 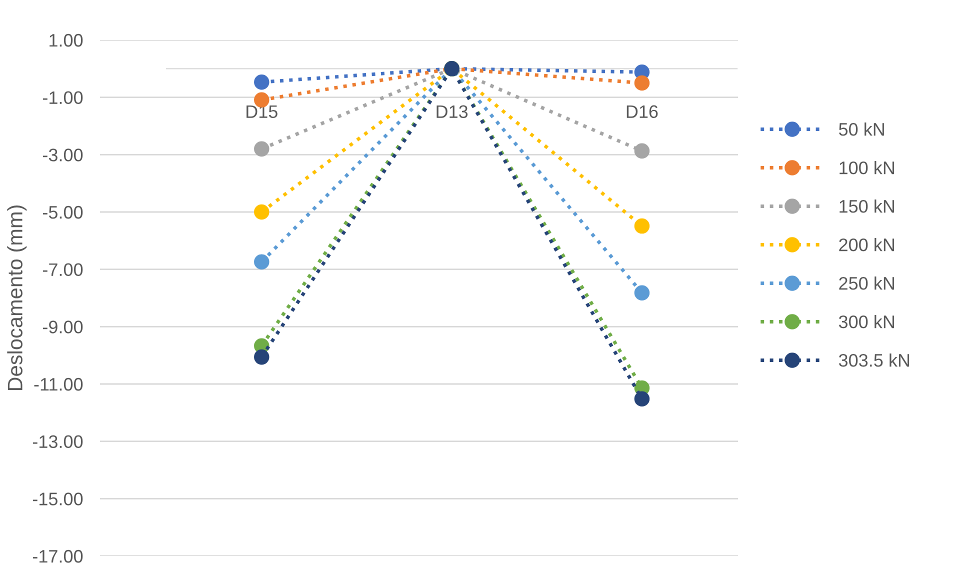 I want to click on legend-label: 100 kN, so click(x=867, y=167).